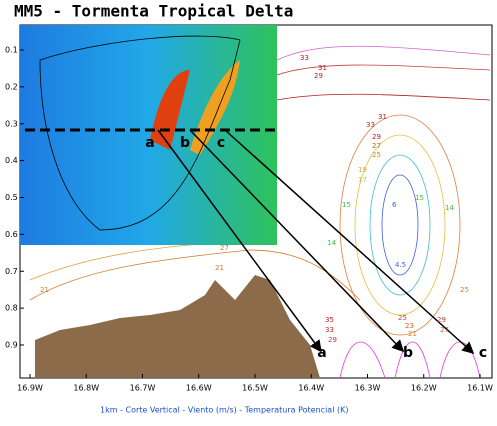  I want to click on y-tick-label: 0.5, so click(11, 197).